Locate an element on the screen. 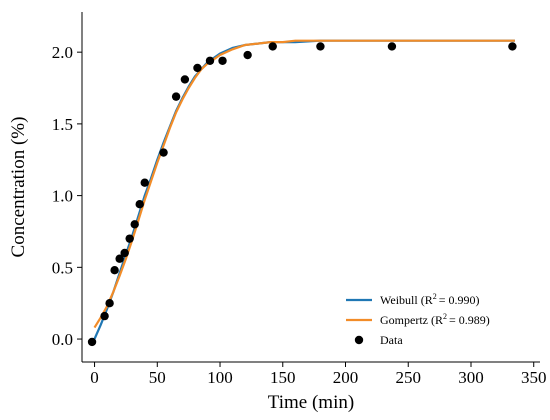 The image size is (550, 420). x-tick-label: 200 is located at coordinates (346, 377).